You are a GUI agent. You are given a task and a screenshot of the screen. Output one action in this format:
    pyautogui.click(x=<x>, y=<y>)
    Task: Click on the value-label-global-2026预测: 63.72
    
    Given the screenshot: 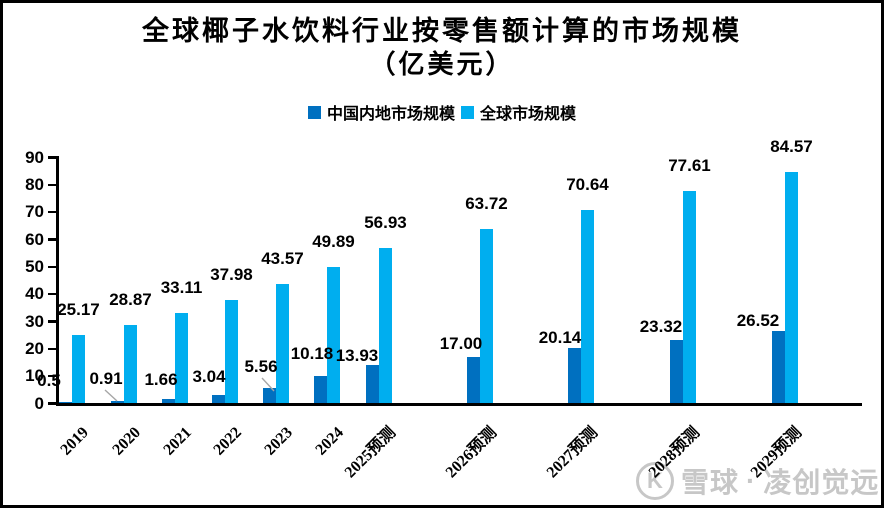 What is the action you would take?
    pyautogui.click(x=486, y=204)
    